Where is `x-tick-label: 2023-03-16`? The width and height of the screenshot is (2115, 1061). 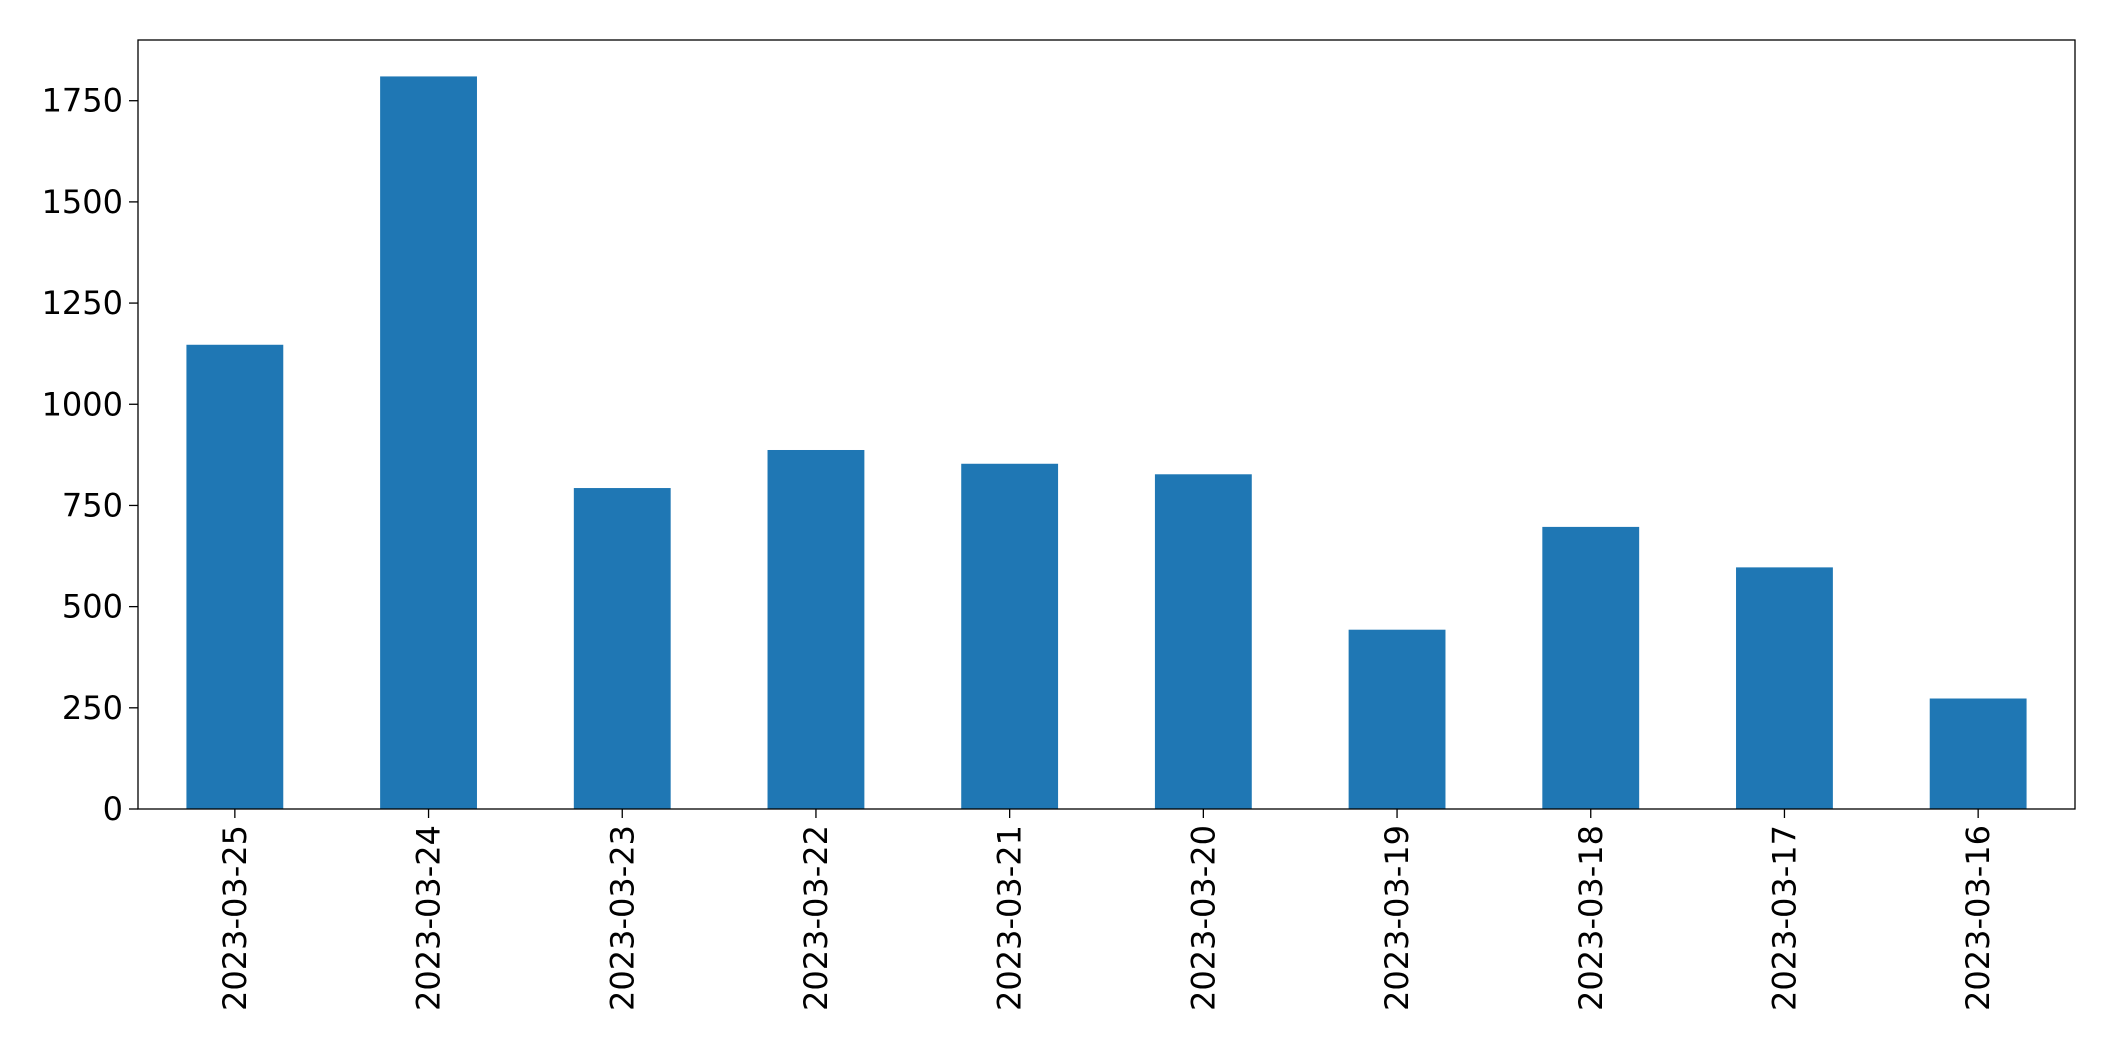
x-tick-label: 2023-03-16 is located at coordinates (1978, 918).